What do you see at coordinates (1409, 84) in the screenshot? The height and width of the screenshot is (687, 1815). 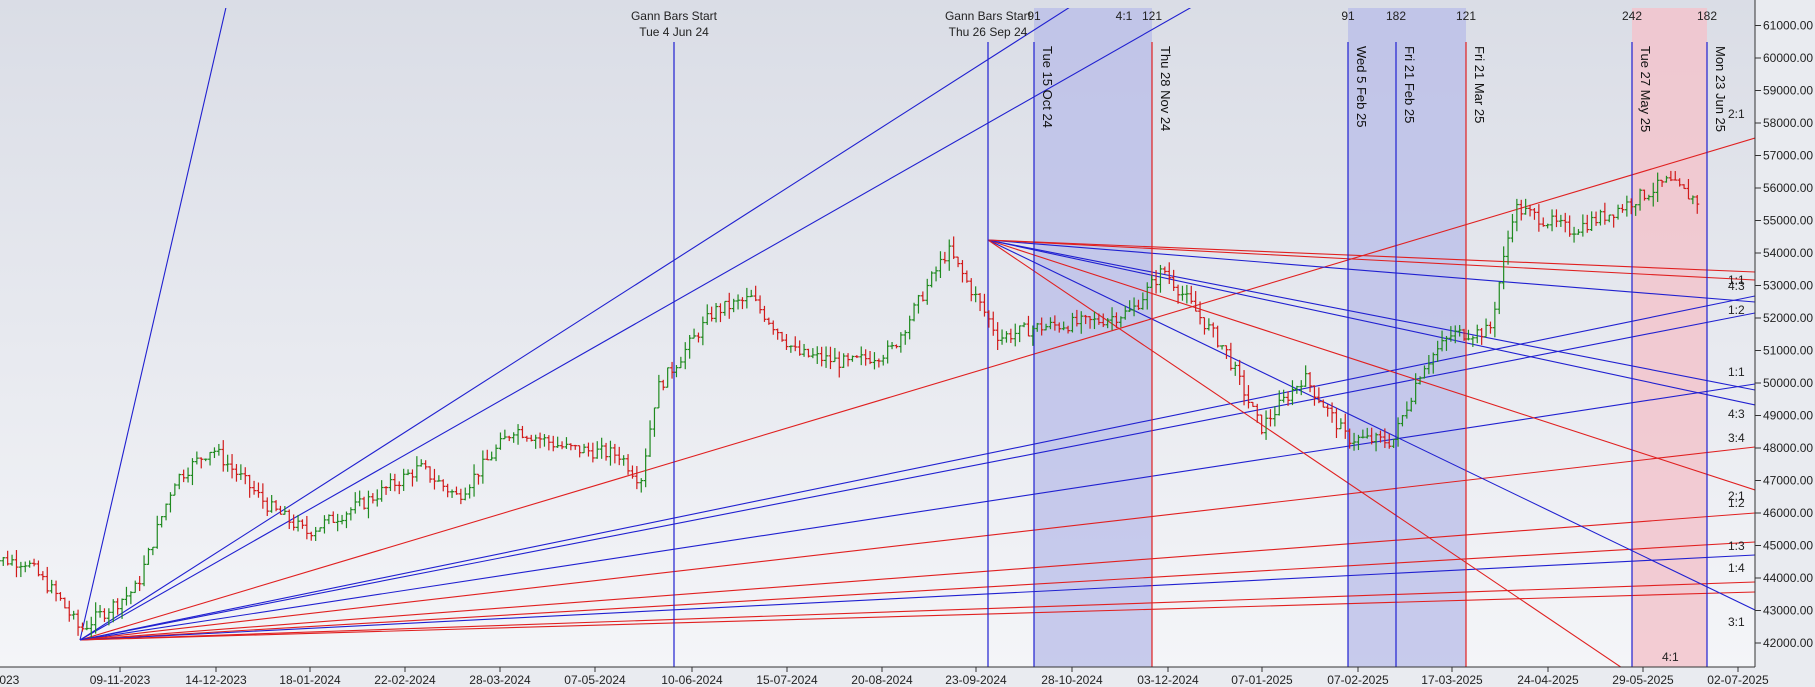 I see `vertical-date-label: Fri 21 Feb 25` at bounding box center [1409, 84].